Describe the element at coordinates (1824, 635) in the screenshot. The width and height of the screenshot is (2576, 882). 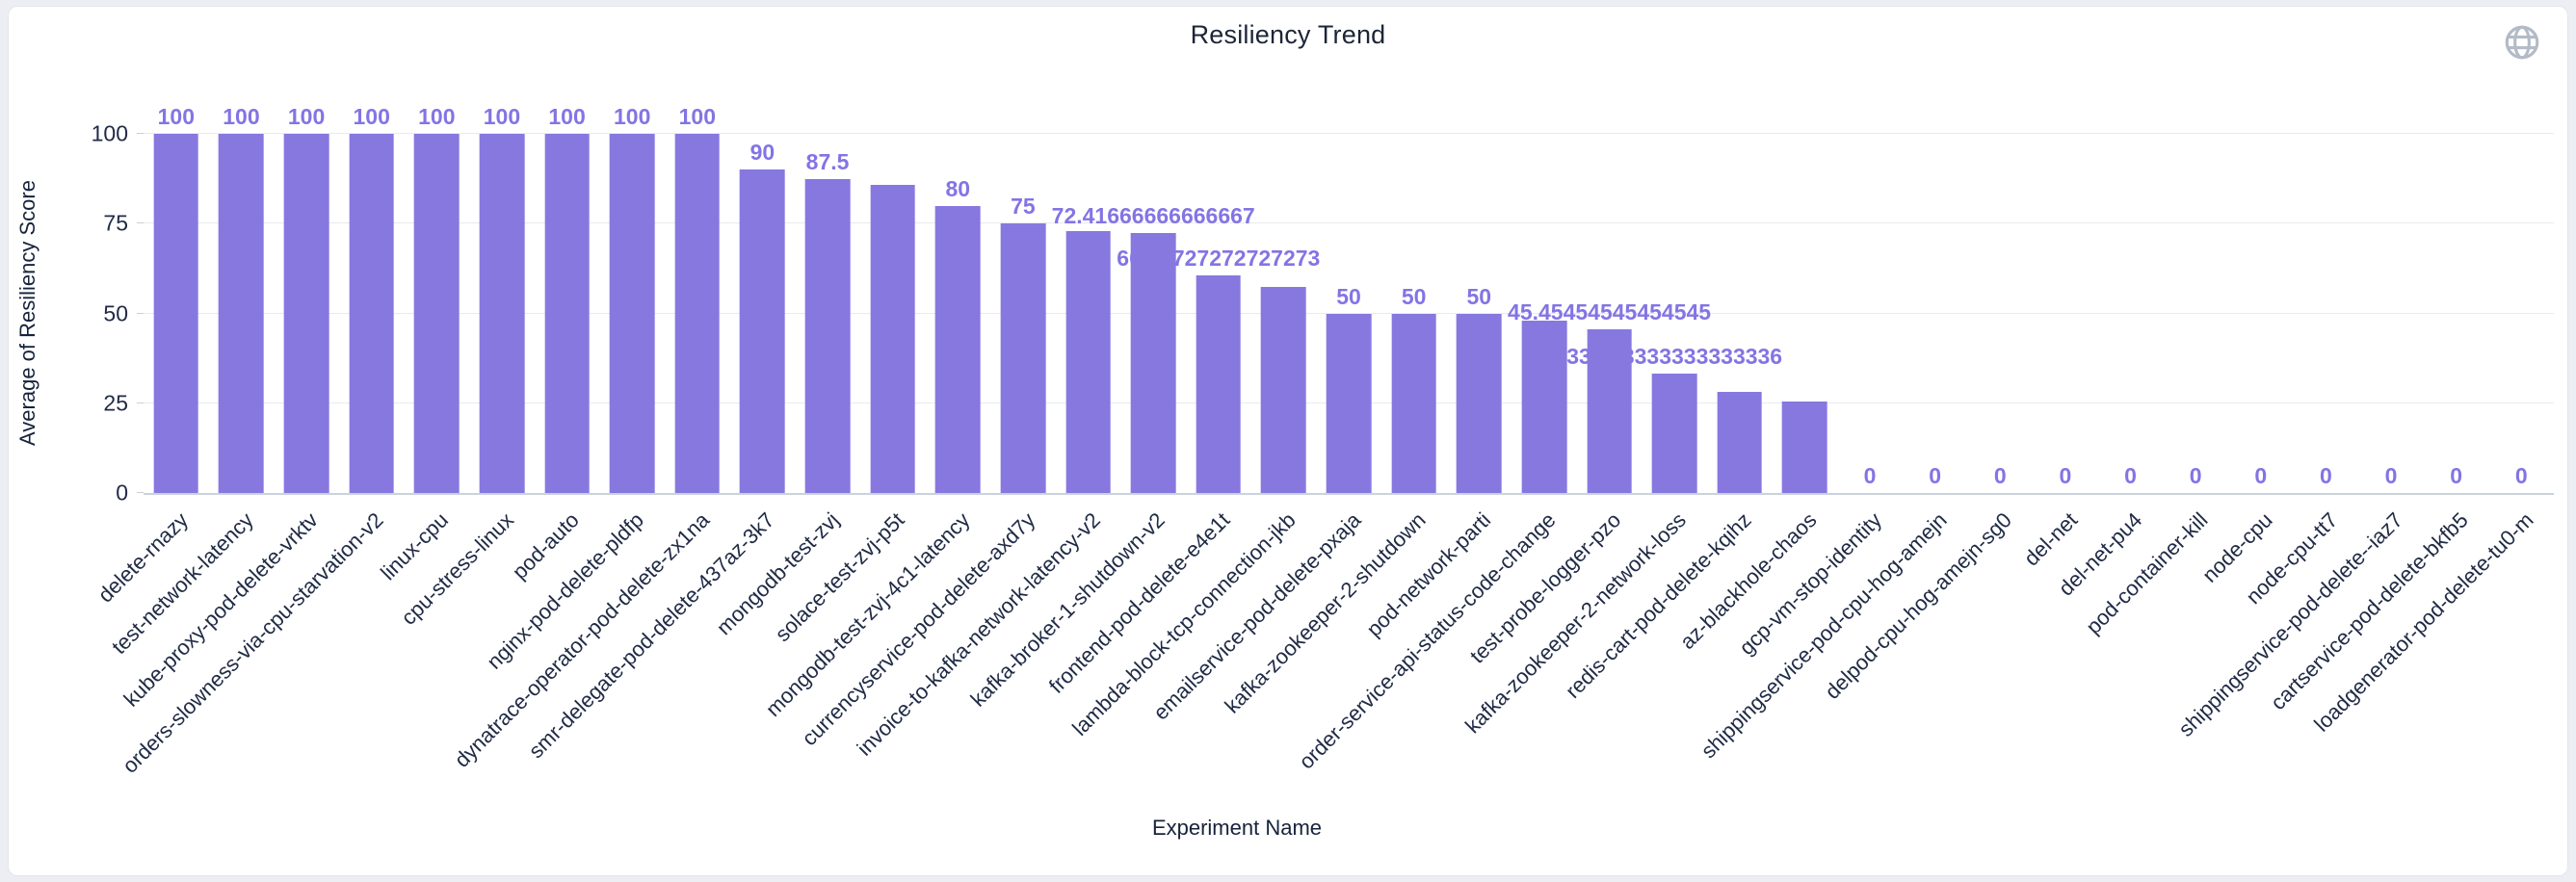
I see `x-category-label-text: shippingservice-pod-cpu-hog-amejn` at that location.